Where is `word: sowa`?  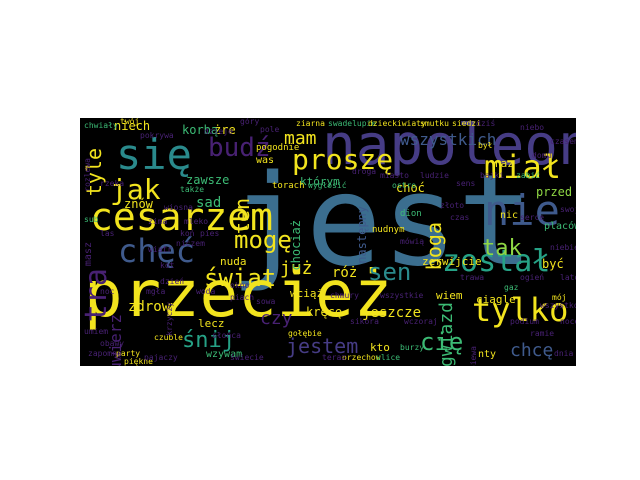 word: sowa is located at coordinates (266, 301).